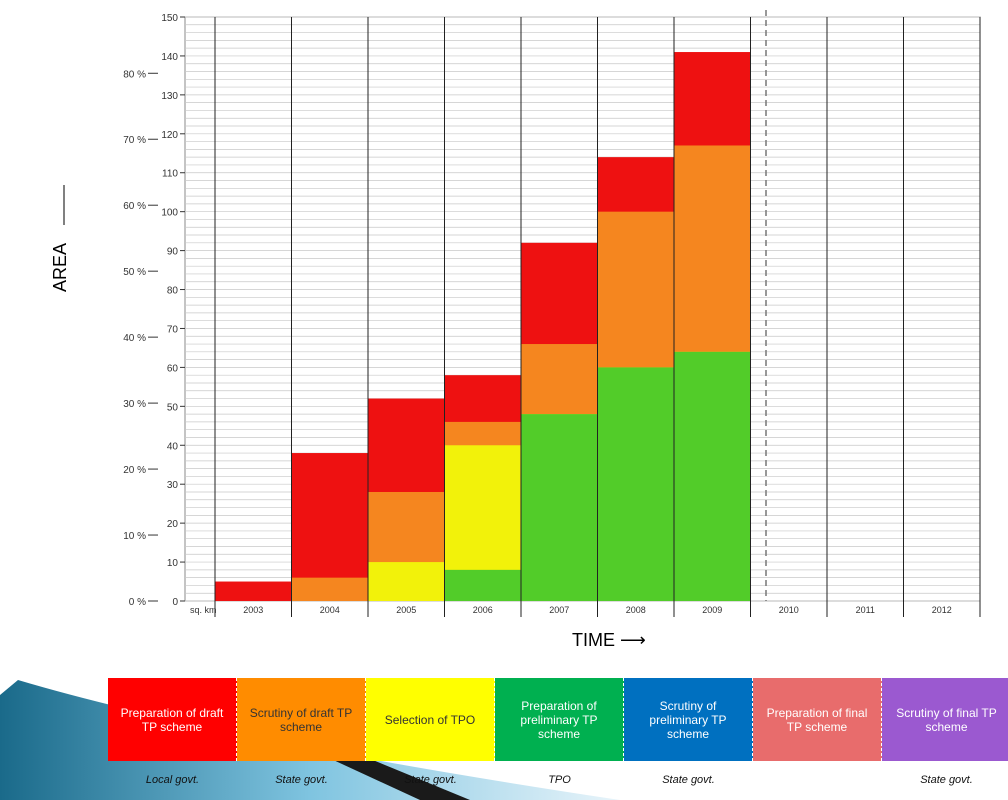 The width and height of the screenshot is (1008, 800). Describe the element at coordinates (173, 368) in the screenshot. I see `y-tick-label-km: 60` at that location.